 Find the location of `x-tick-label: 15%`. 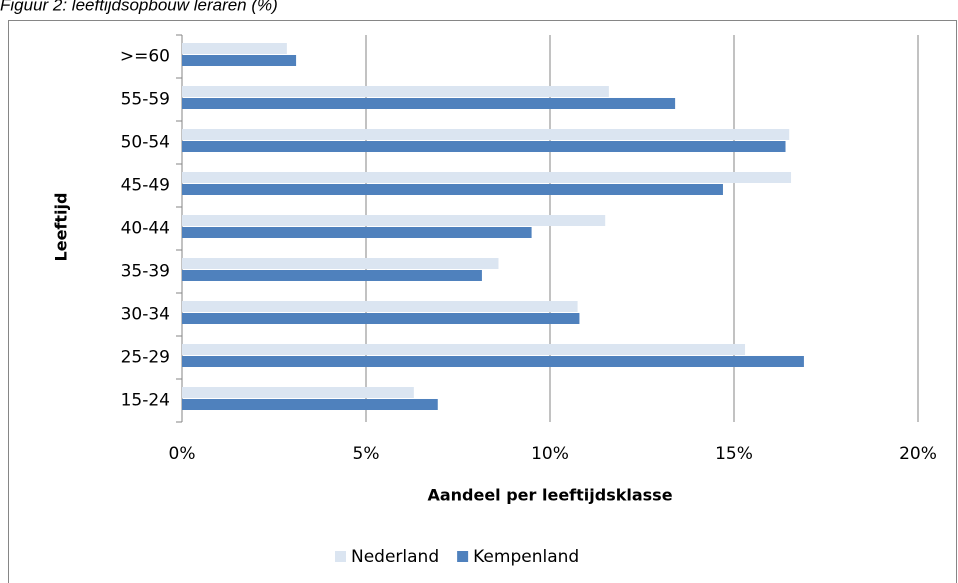

x-tick-label: 15% is located at coordinates (734, 454).